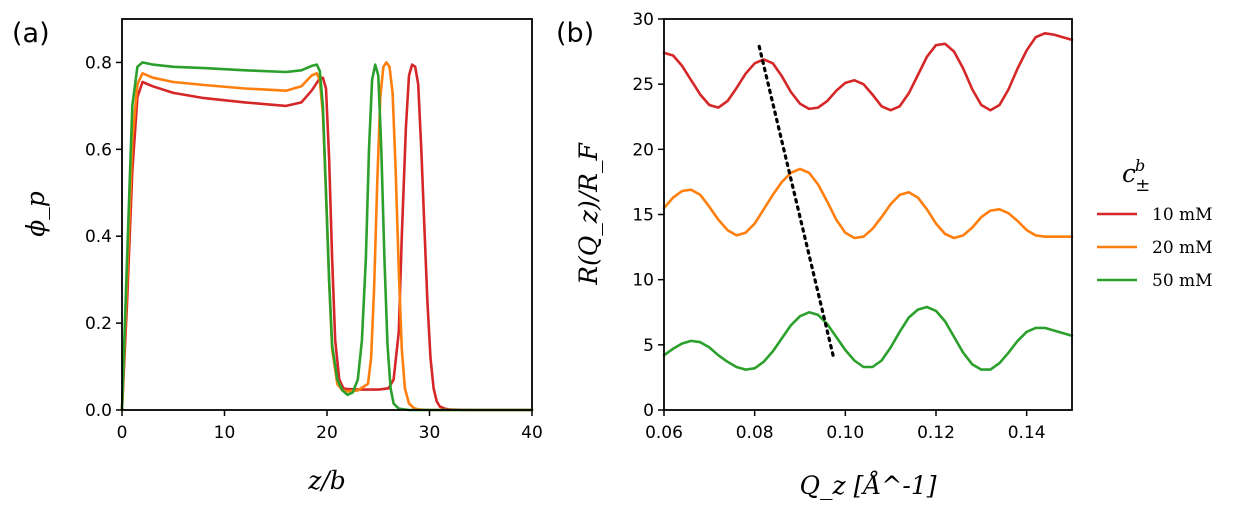 This screenshot has width=1246, height=516. I want to click on legend-title: cb ±, so click(1136, 176).